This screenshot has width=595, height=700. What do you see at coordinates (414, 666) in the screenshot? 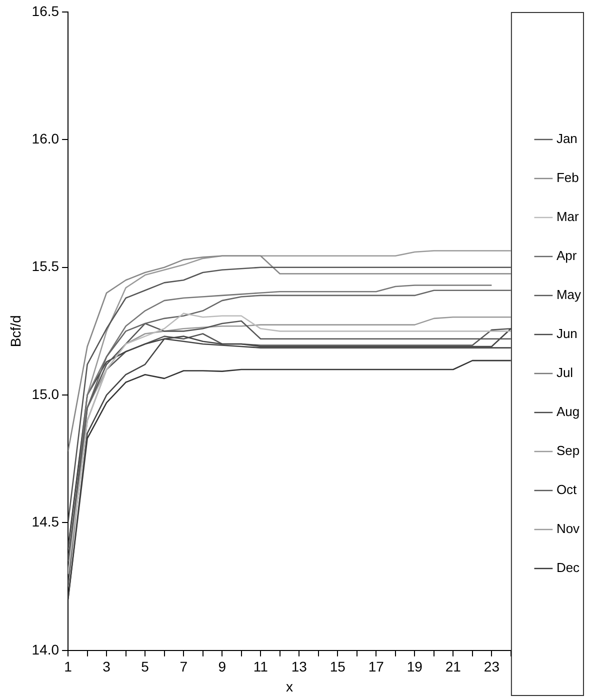
I see `x-tick-label: 19` at bounding box center [414, 666].